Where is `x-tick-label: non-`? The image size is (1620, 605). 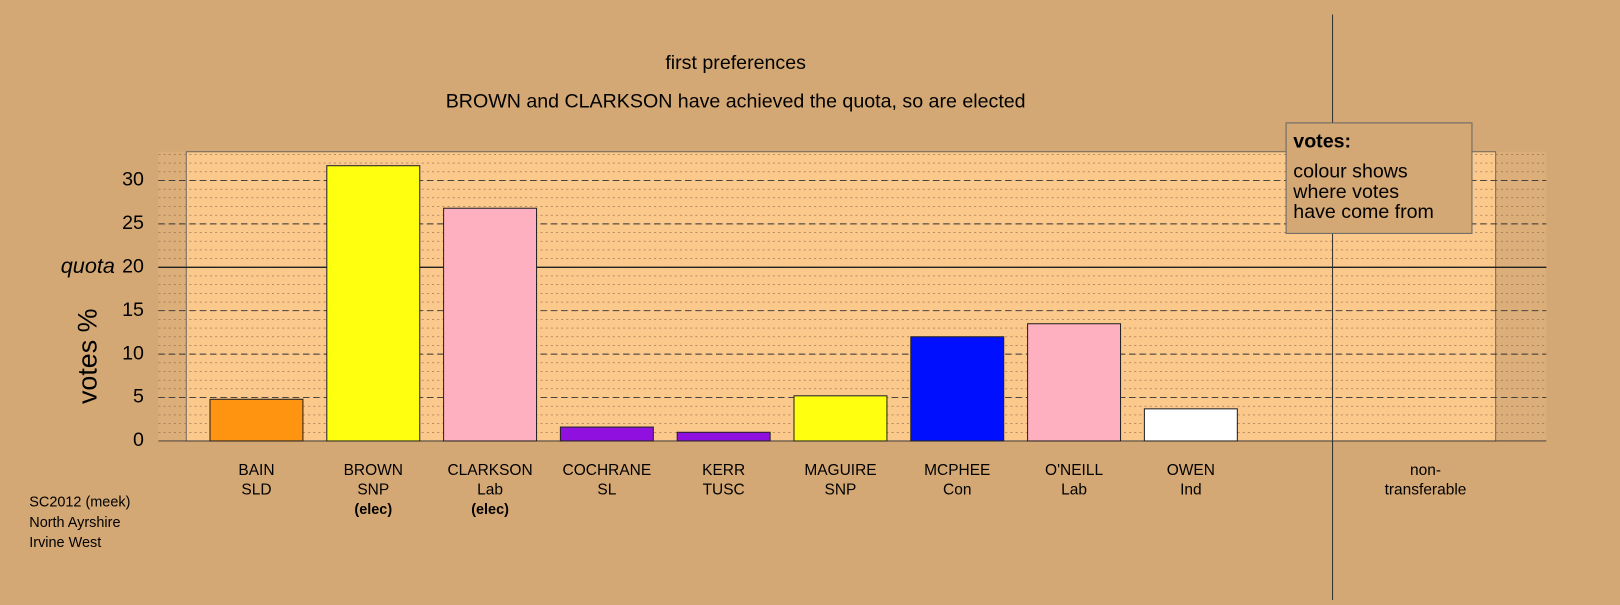 x-tick-label: non- is located at coordinates (1425, 470).